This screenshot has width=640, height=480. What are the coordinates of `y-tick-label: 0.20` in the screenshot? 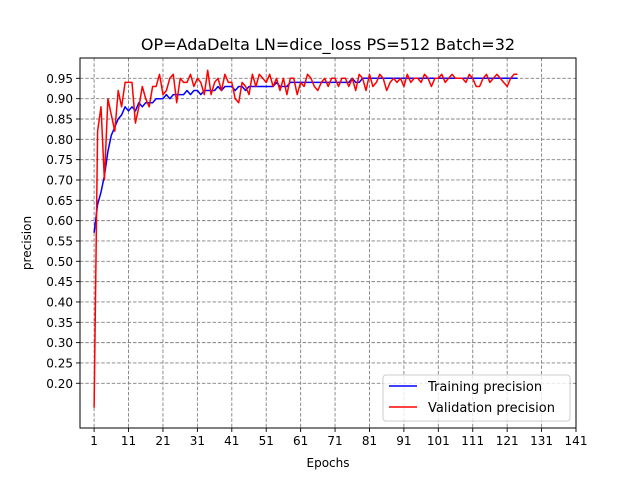 It's located at (59, 384).